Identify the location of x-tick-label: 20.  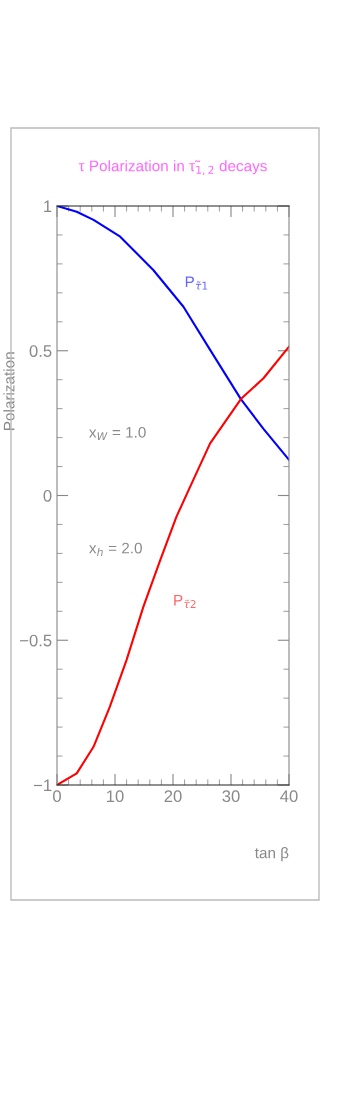
(173, 796).